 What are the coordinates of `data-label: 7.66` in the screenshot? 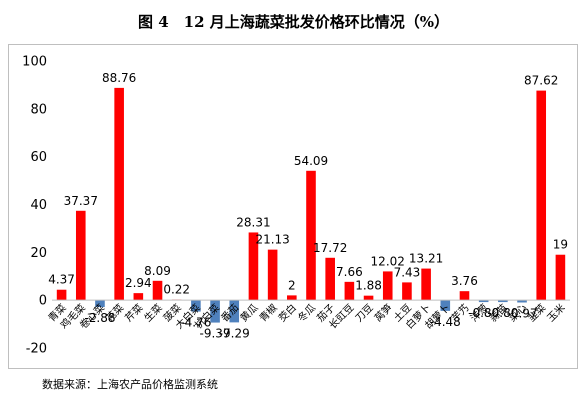 It's located at (349, 272).